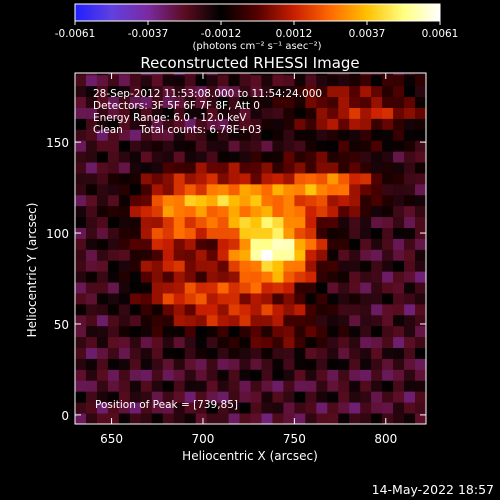  What do you see at coordinates (257, 34) in the screenshot?
I see `colorbar-tick-labels: -0.0061 -0.0037 -0.0012 0.0012 0.0037 0.0061` at bounding box center [257, 34].